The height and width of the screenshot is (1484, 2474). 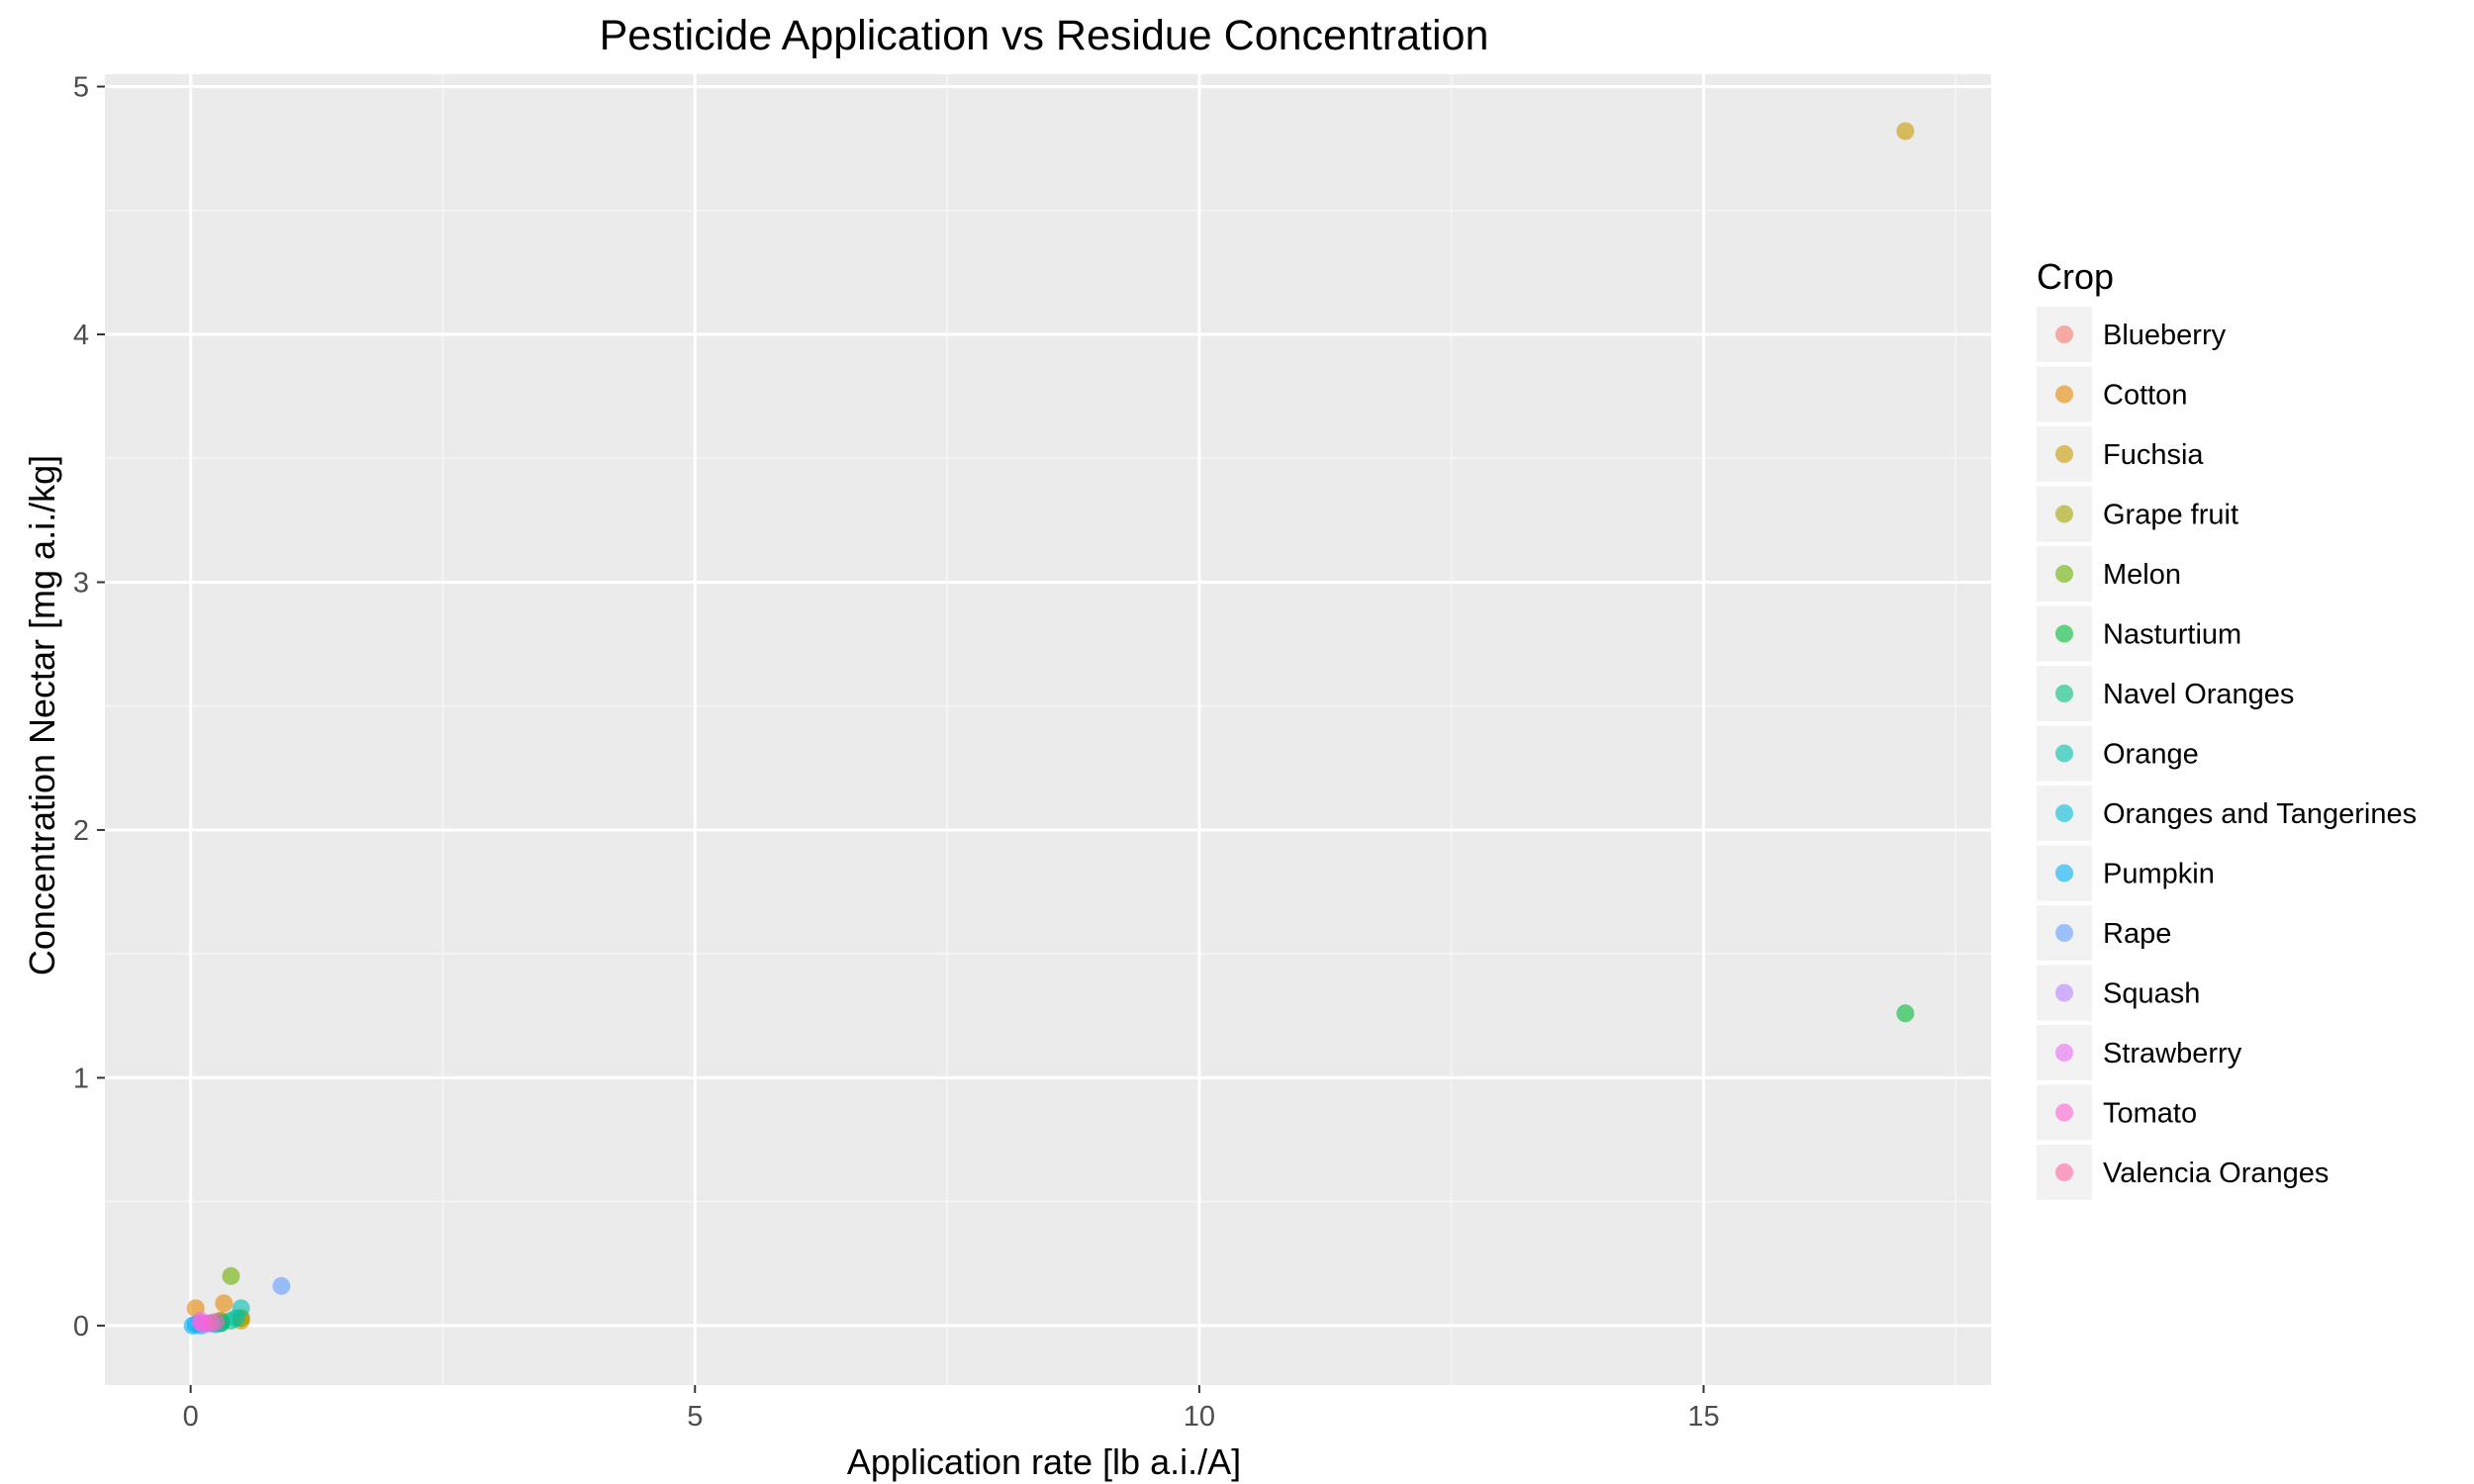 What do you see at coordinates (2170, 515) in the screenshot?
I see `legend-label: Grape fruit` at bounding box center [2170, 515].